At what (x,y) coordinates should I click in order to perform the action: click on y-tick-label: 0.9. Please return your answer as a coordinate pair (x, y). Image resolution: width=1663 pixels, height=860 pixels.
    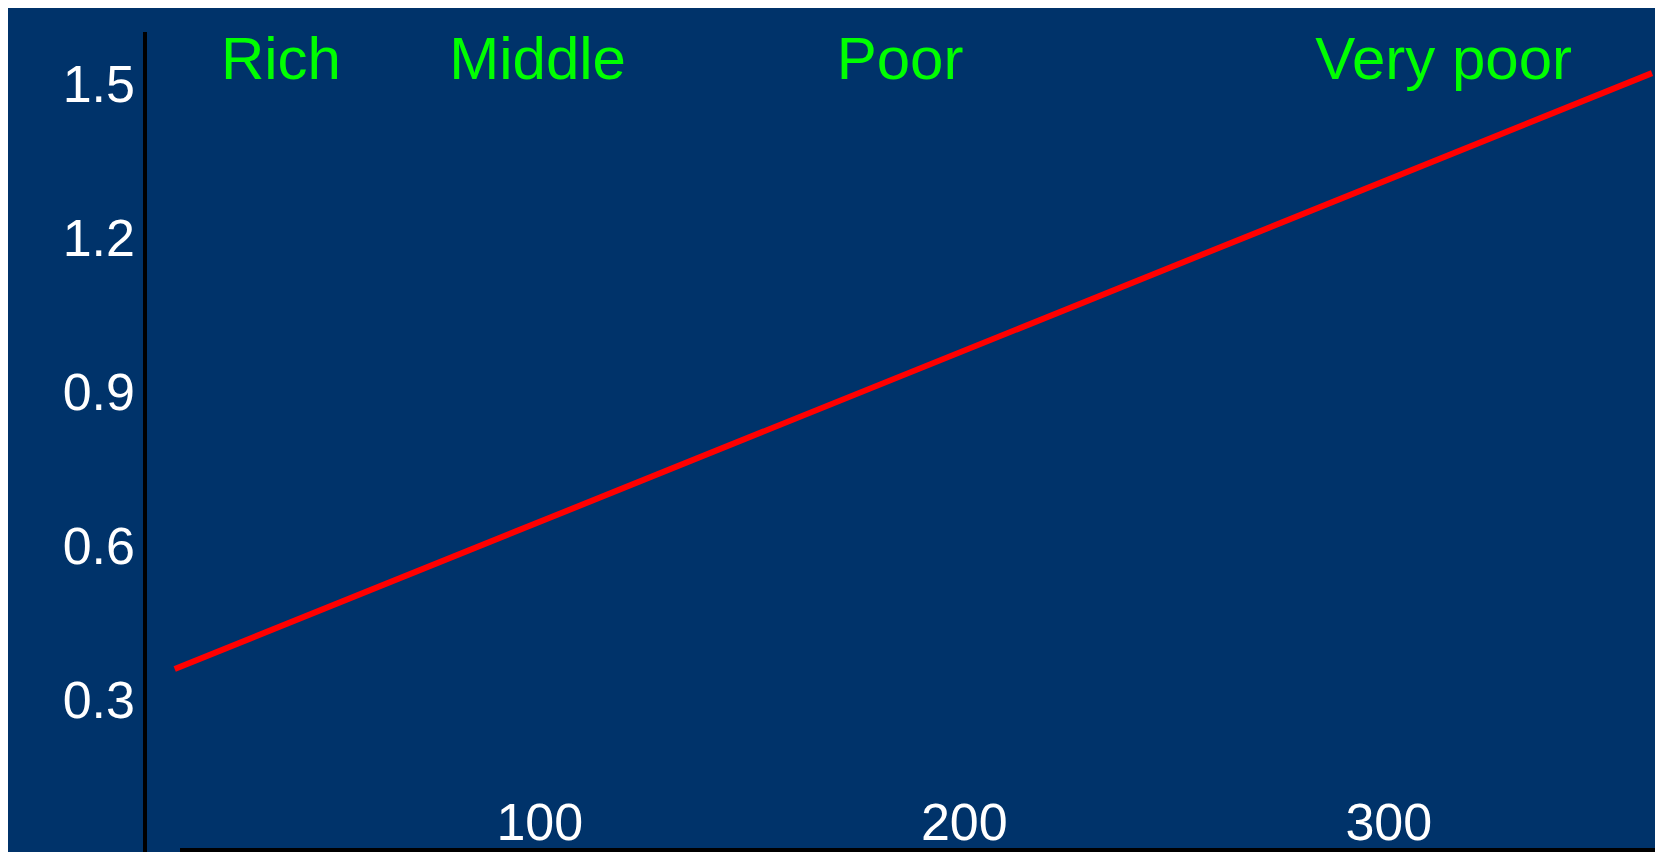
    Looking at the image, I should click on (98, 391).